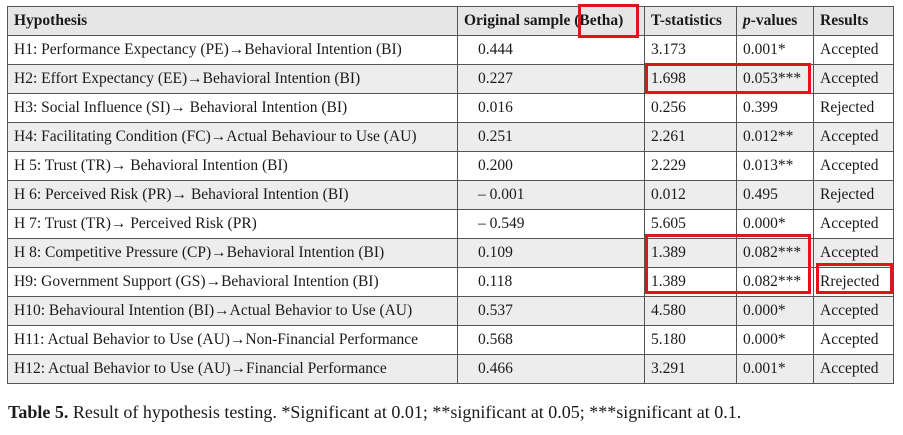 The height and width of the screenshot is (435, 903). What do you see at coordinates (853, 282) in the screenshot?
I see `cell-result: Rrejected` at bounding box center [853, 282].